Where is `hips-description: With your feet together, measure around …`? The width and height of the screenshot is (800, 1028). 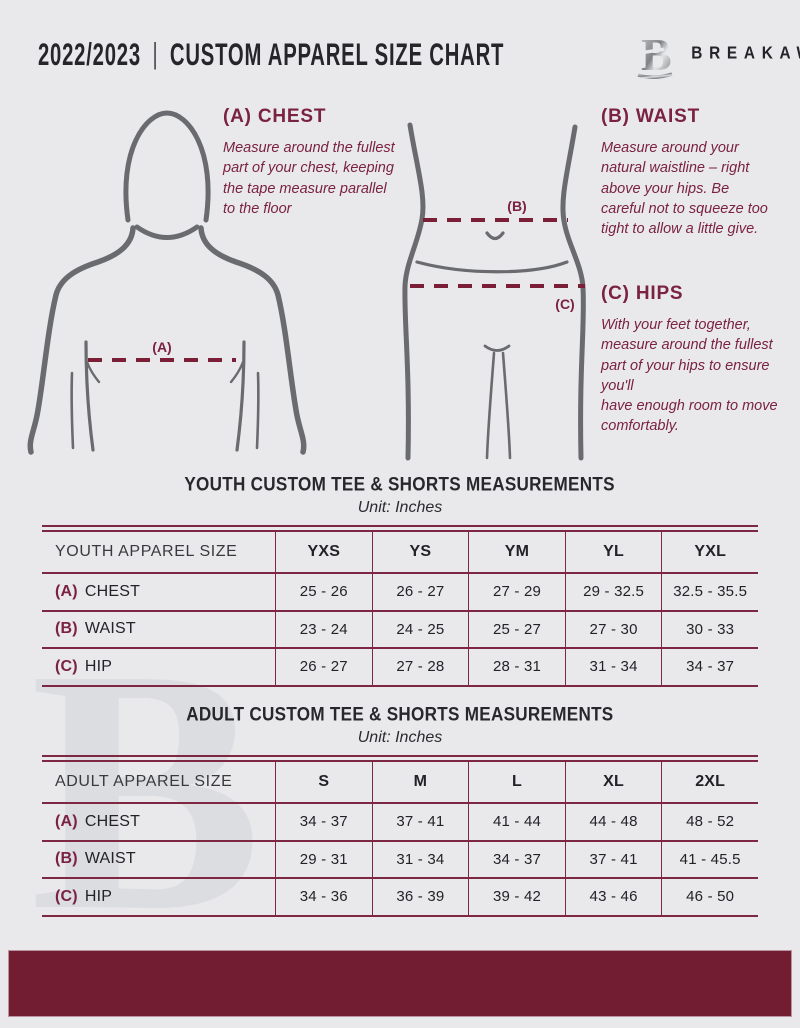
hips-description: With your feet together, measure around … is located at coordinates (689, 376).